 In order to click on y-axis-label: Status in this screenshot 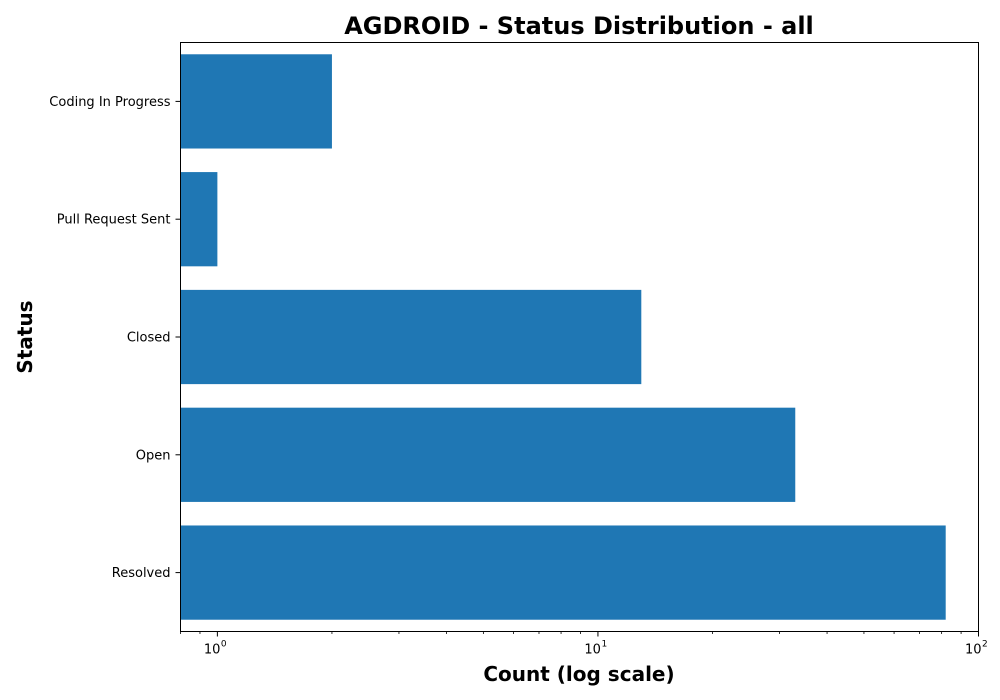, I will do `click(25, 336)`.